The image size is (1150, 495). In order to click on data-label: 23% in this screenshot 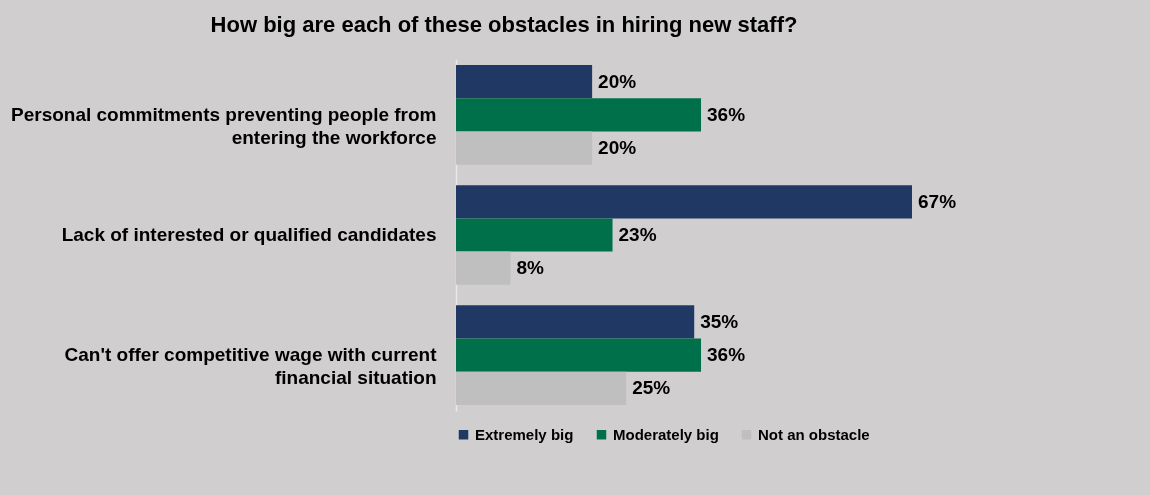, I will do `click(637, 234)`.